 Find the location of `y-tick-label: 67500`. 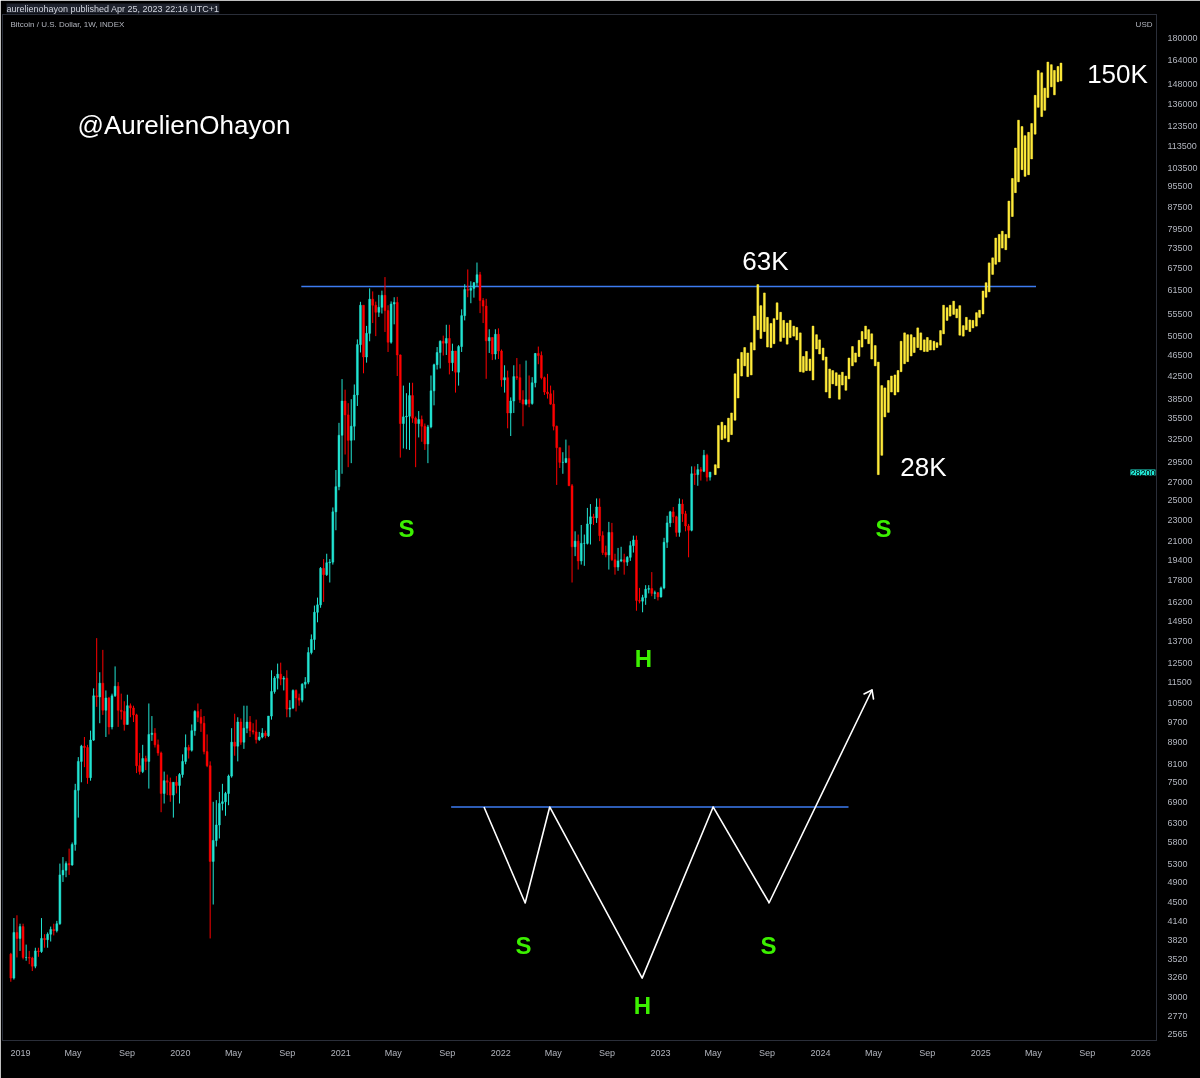

y-tick-label: 67500 is located at coordinates (1180, 267).